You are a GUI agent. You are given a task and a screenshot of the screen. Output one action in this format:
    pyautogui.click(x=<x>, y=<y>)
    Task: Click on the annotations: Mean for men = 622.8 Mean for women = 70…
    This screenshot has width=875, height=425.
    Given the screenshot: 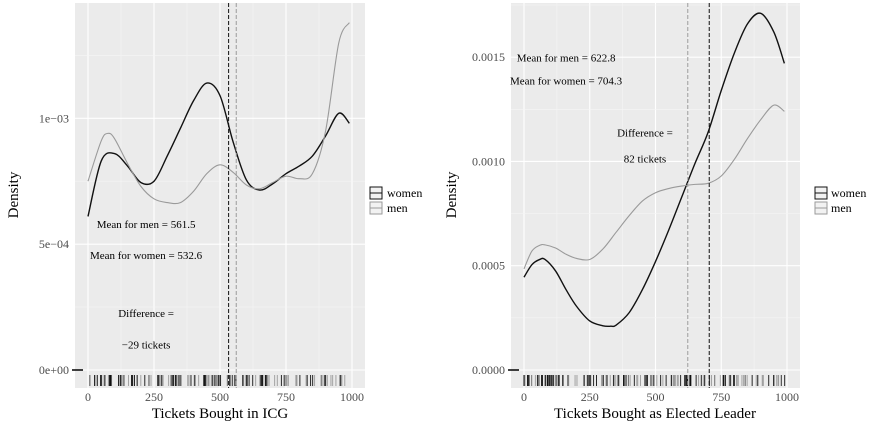 What is the action you would take?
    pyautogui.click(x=591, y=108)
    